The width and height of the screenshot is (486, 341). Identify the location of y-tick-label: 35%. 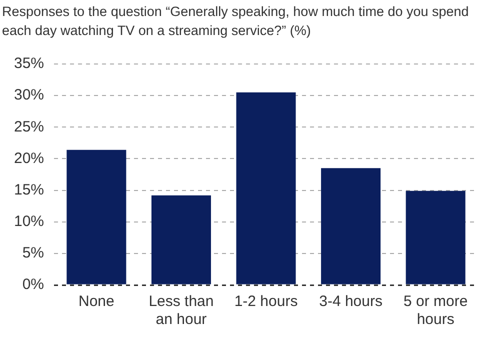
(29, 63).